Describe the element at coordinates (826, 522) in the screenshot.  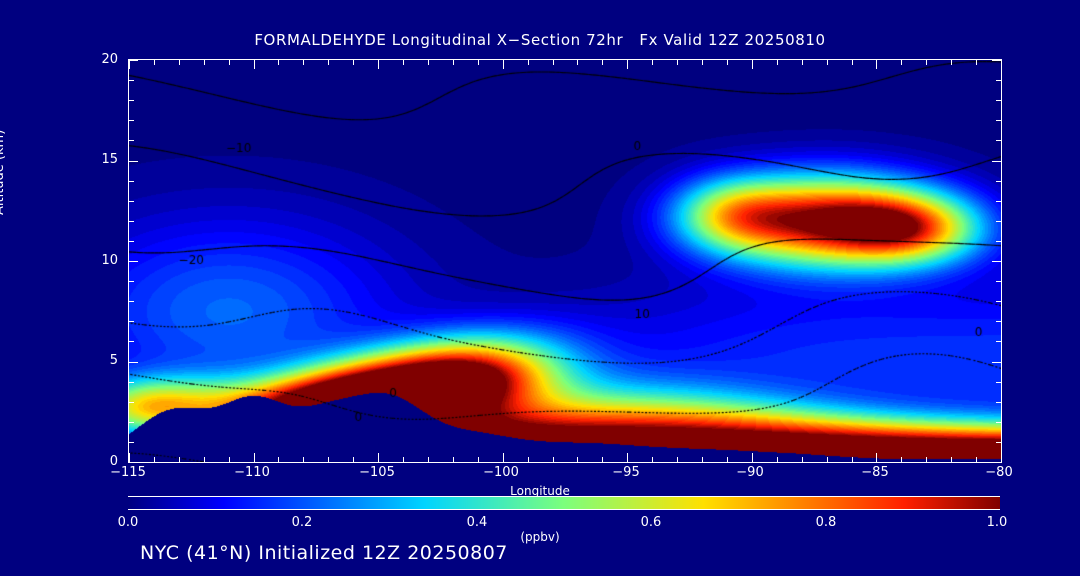
I see `colorbar-tick-4: 0.8` at that location.